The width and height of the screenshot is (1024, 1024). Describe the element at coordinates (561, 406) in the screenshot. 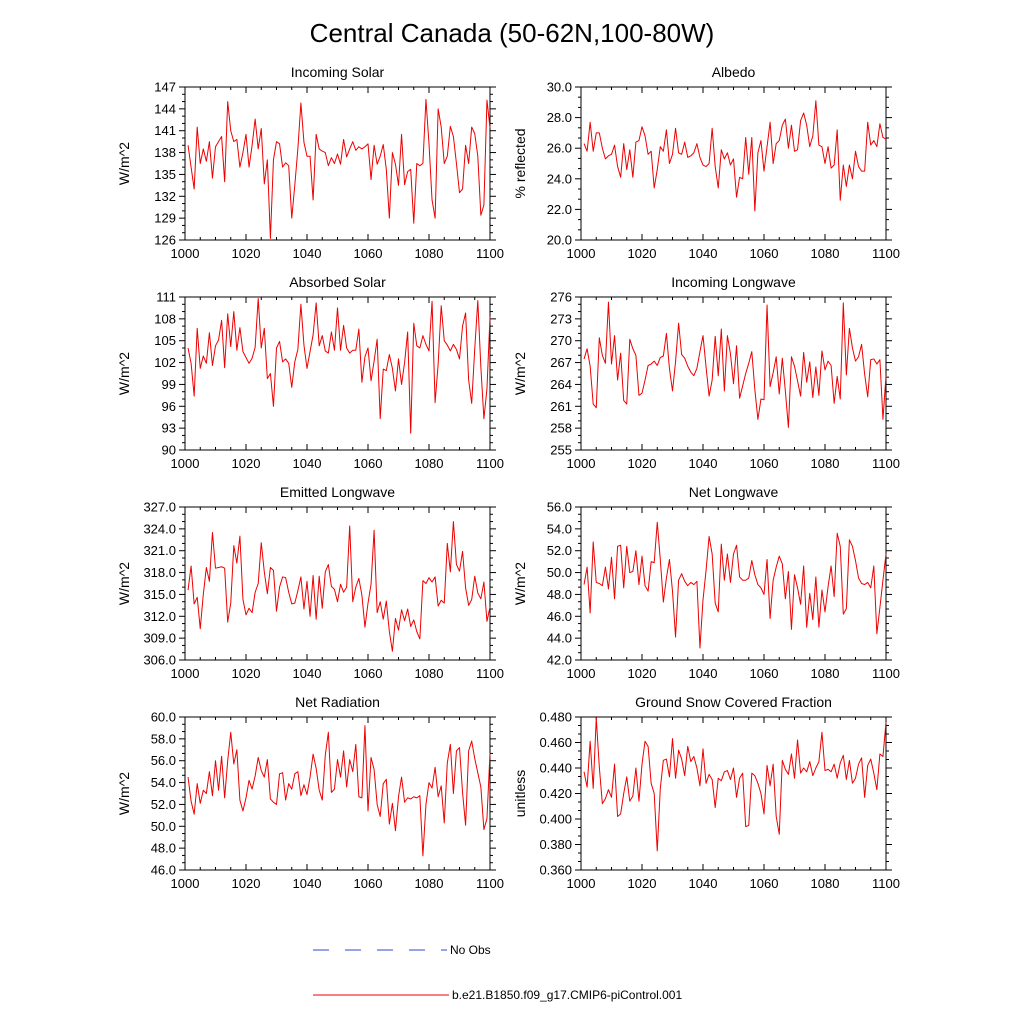

I see `y-tick-label: 261` at that location.